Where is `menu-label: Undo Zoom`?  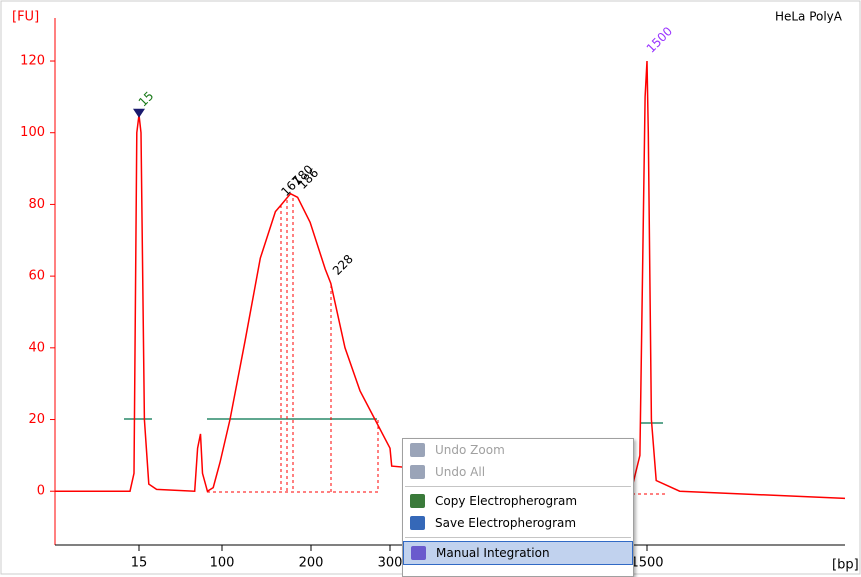 menu-label: Undo Zoom is located at coordinates (470, 450).